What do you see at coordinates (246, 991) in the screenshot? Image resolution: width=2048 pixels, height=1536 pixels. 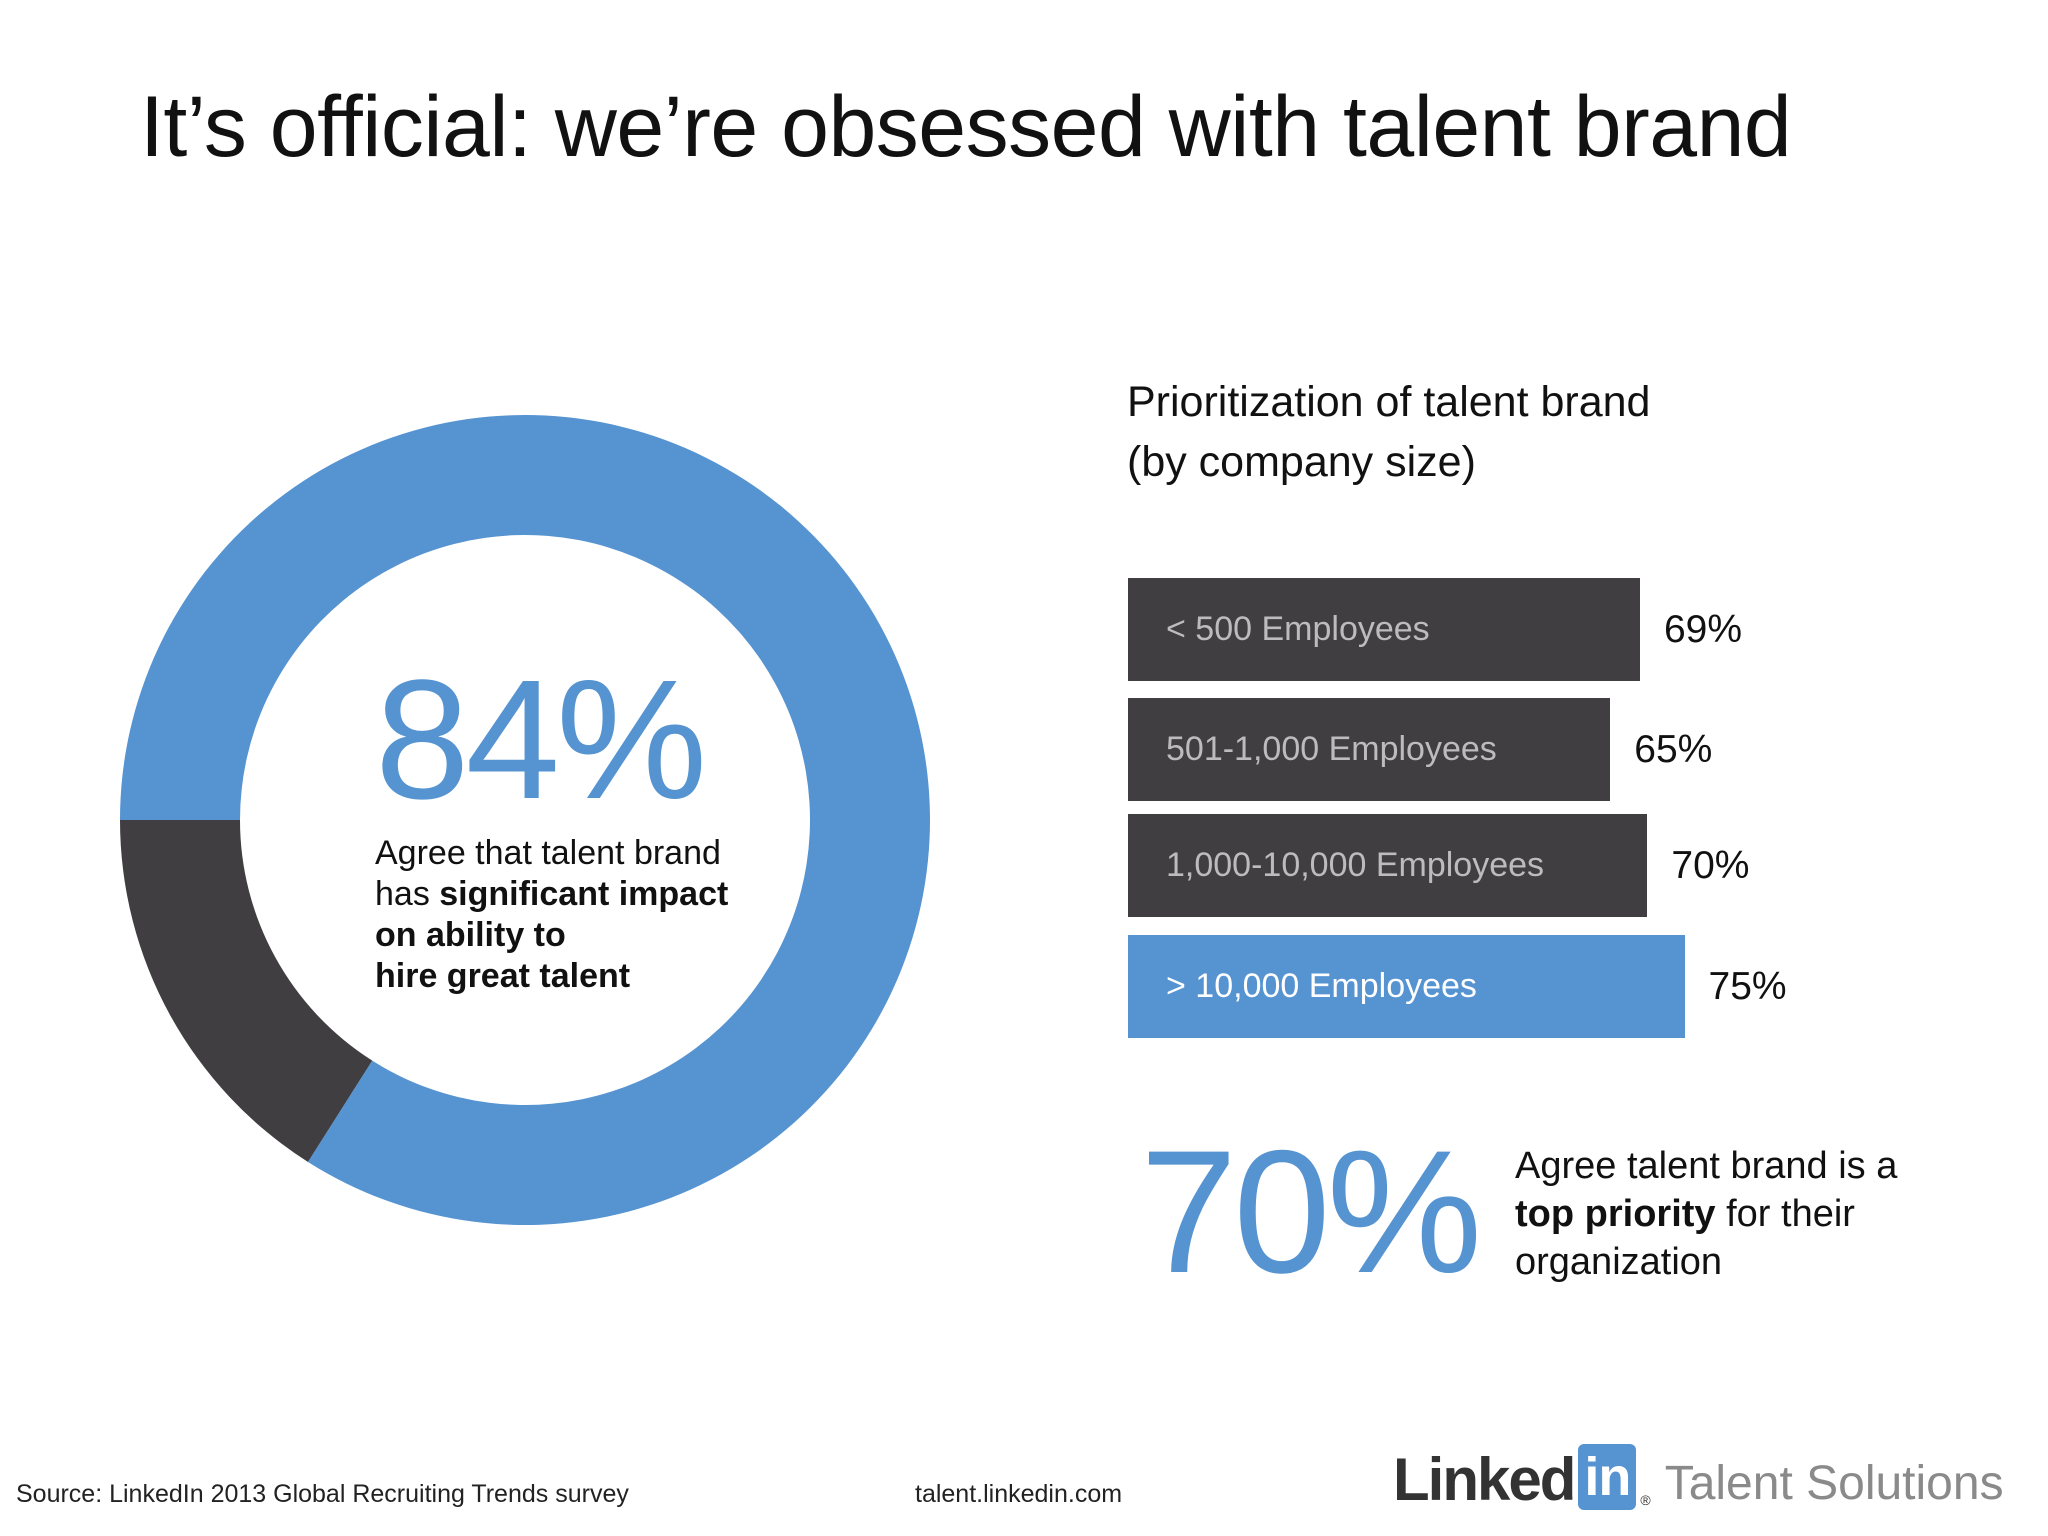 I see `donut-slice-other` at bounding box center [246, 991].